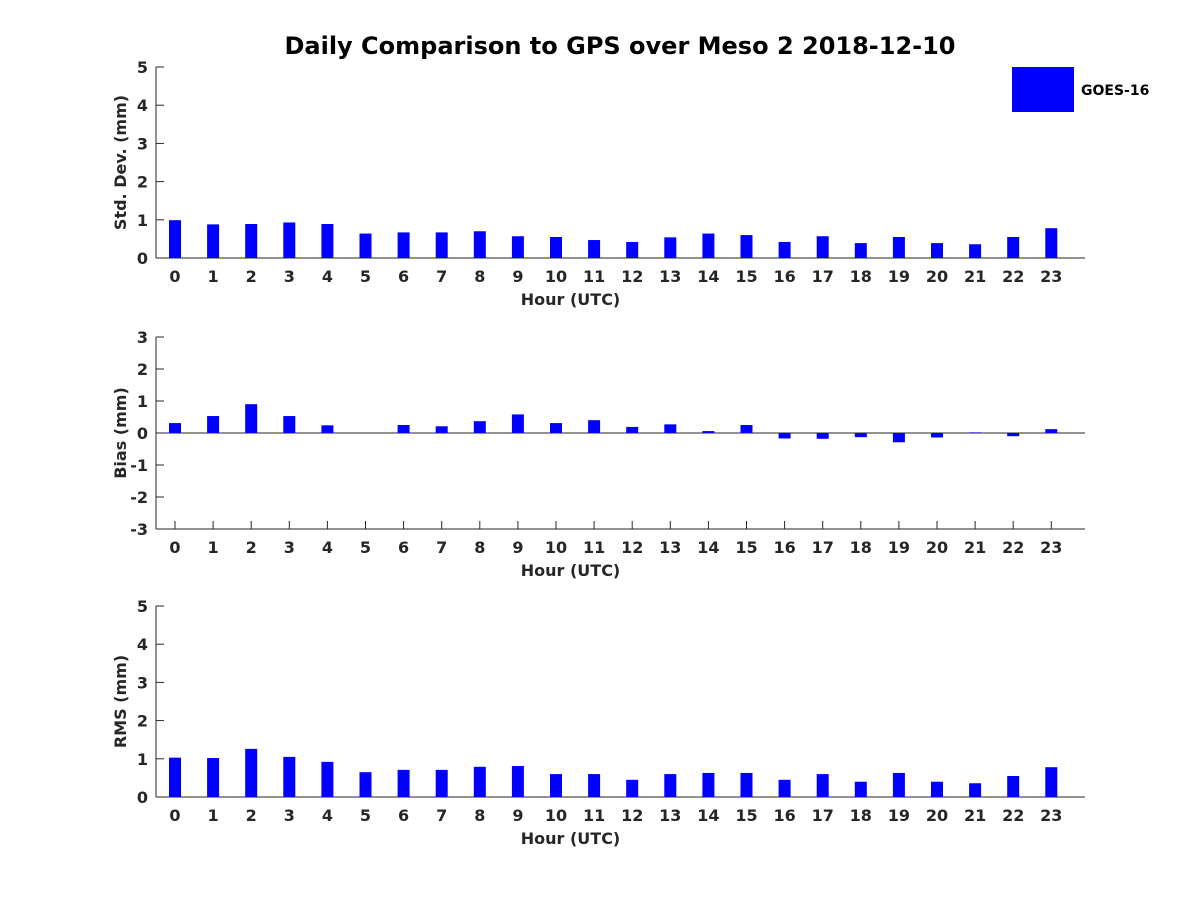 The height and width of the screenshot is (900, 1200). I want to click on std-dev-bar-hour-14: 14: 0.64, so click(708, 245).